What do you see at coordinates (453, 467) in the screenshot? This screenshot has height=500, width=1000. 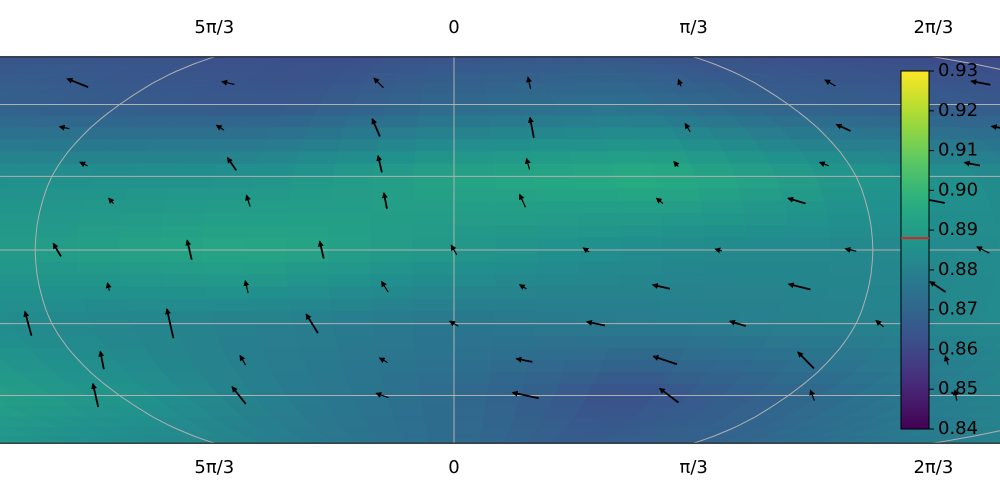 I see `x-tick-label-bottom: 0` at bounding box center [453, 467].